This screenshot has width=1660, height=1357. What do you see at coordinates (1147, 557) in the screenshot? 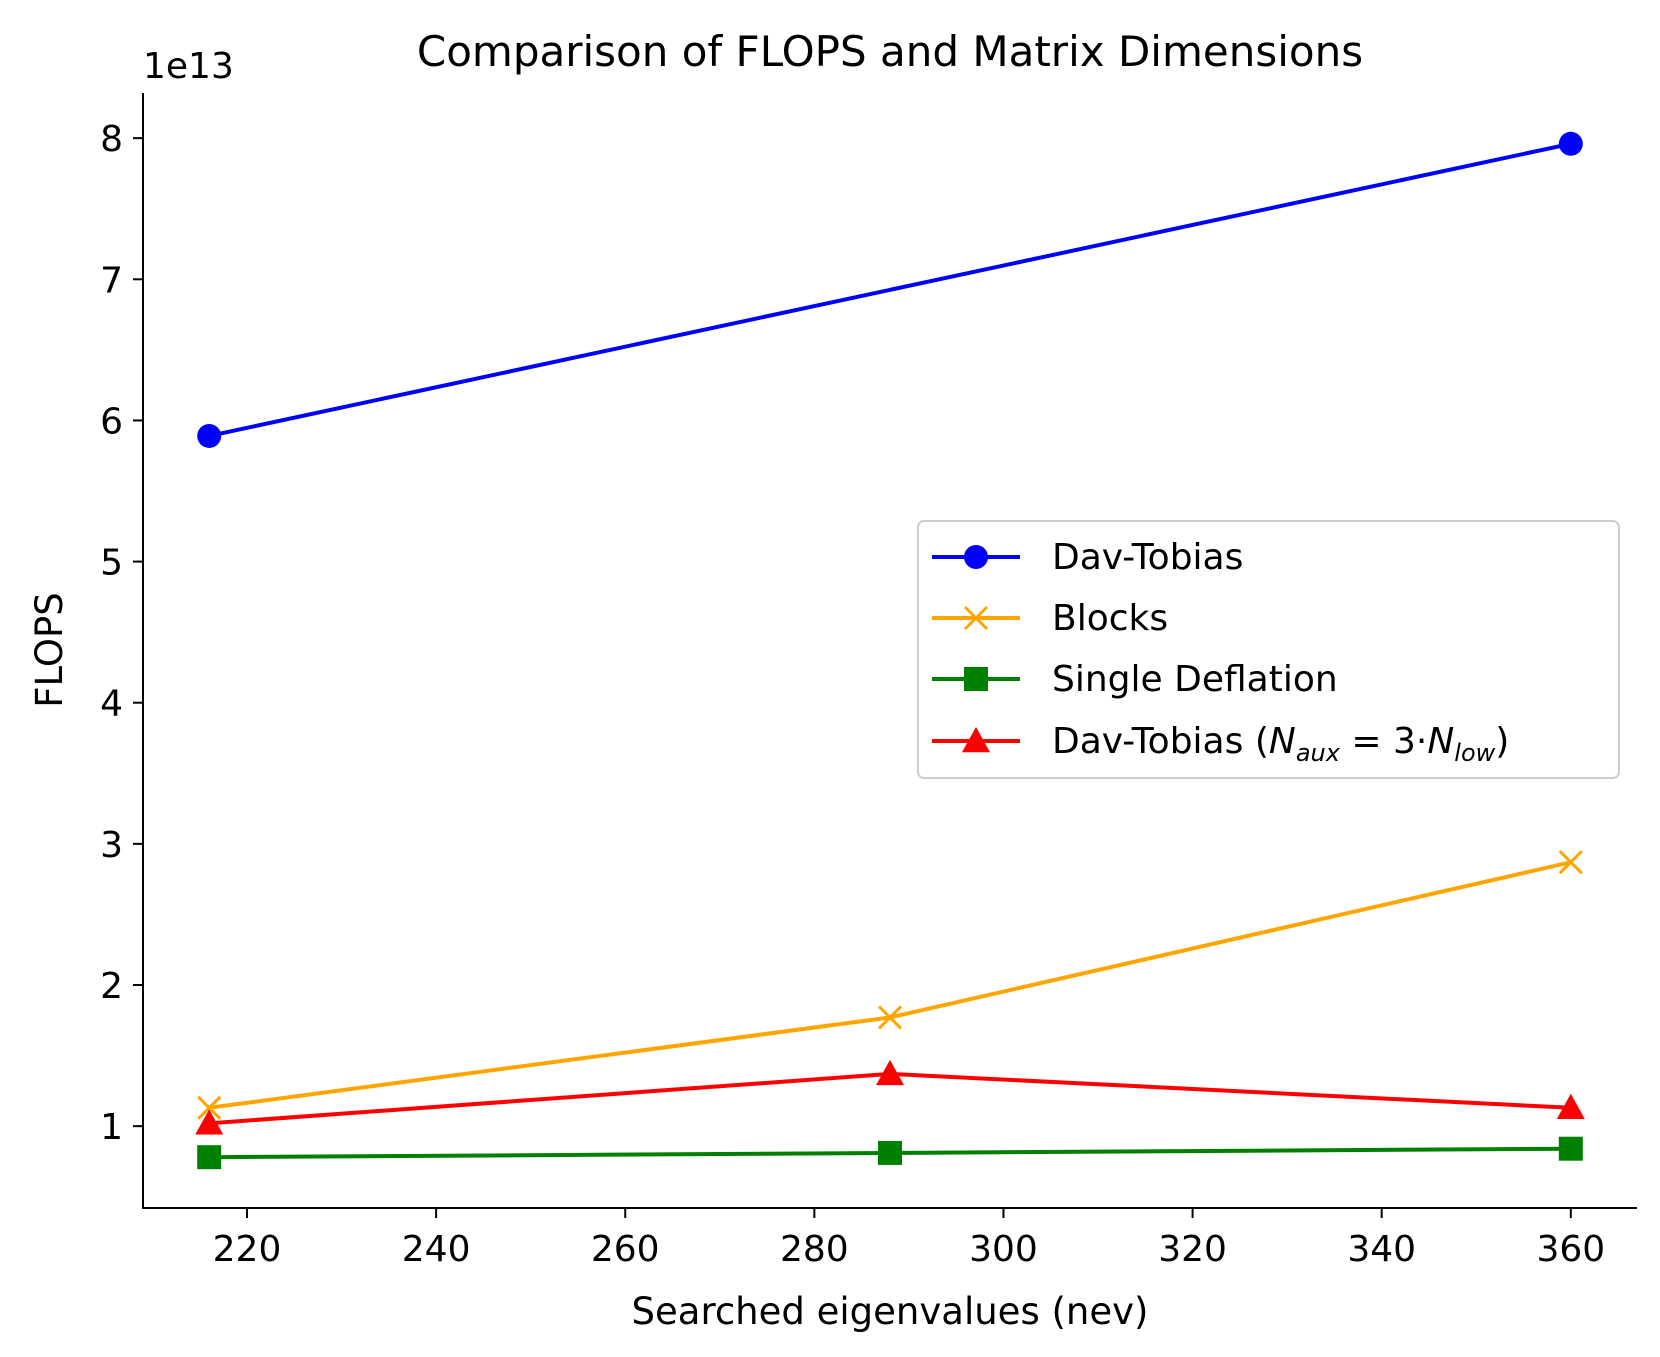
I see `legend-label-dav-tobias: Dav-Tobias` at bounding box center [1147, 557].